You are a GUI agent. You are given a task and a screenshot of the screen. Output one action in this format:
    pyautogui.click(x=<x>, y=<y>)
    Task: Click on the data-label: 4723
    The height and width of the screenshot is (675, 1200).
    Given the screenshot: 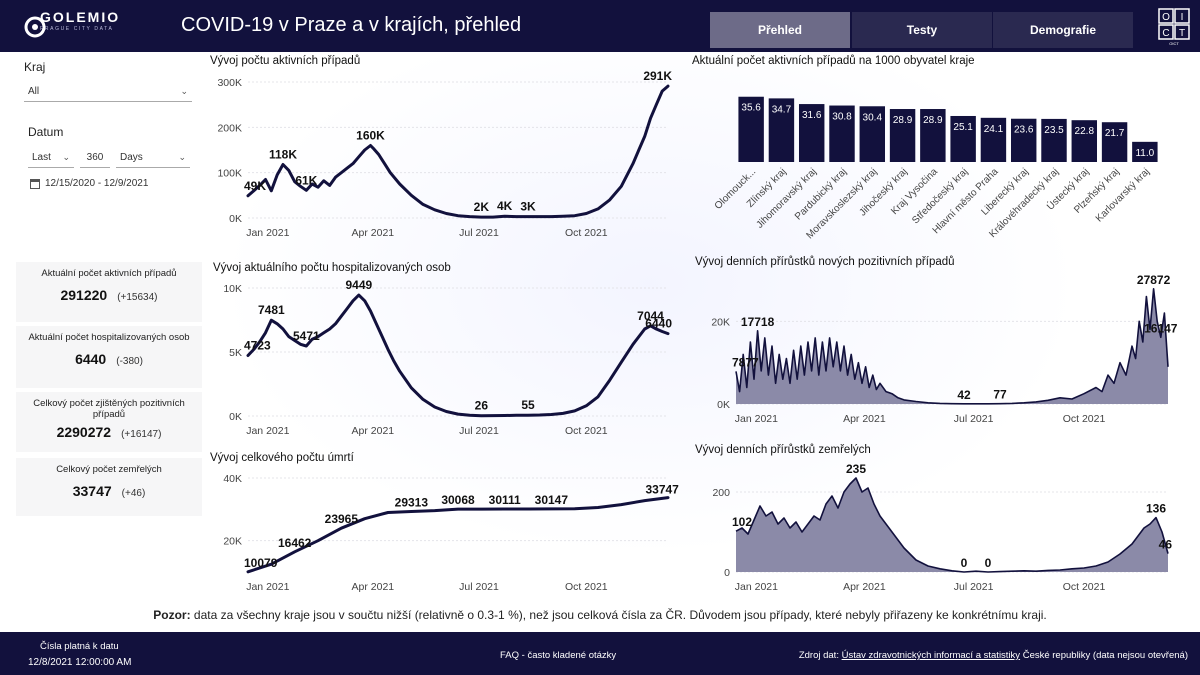 What is the action you would take?
    pyautogui.click(x=257, y=346)
    